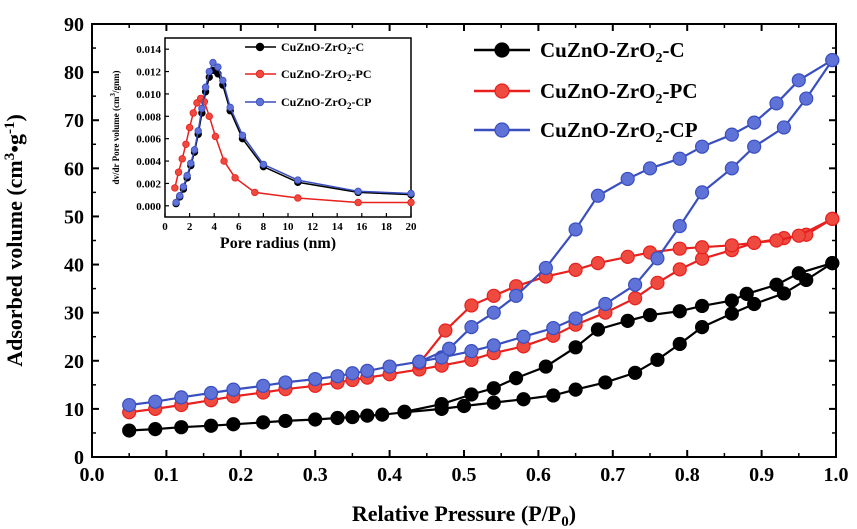 This screenshot has height=529, width=857. What do you see at coordinates (314, 102) in the screenshot?
I see `inset-legend-label-main: CuZnO-ZrO` at bounding box center [314, 102].